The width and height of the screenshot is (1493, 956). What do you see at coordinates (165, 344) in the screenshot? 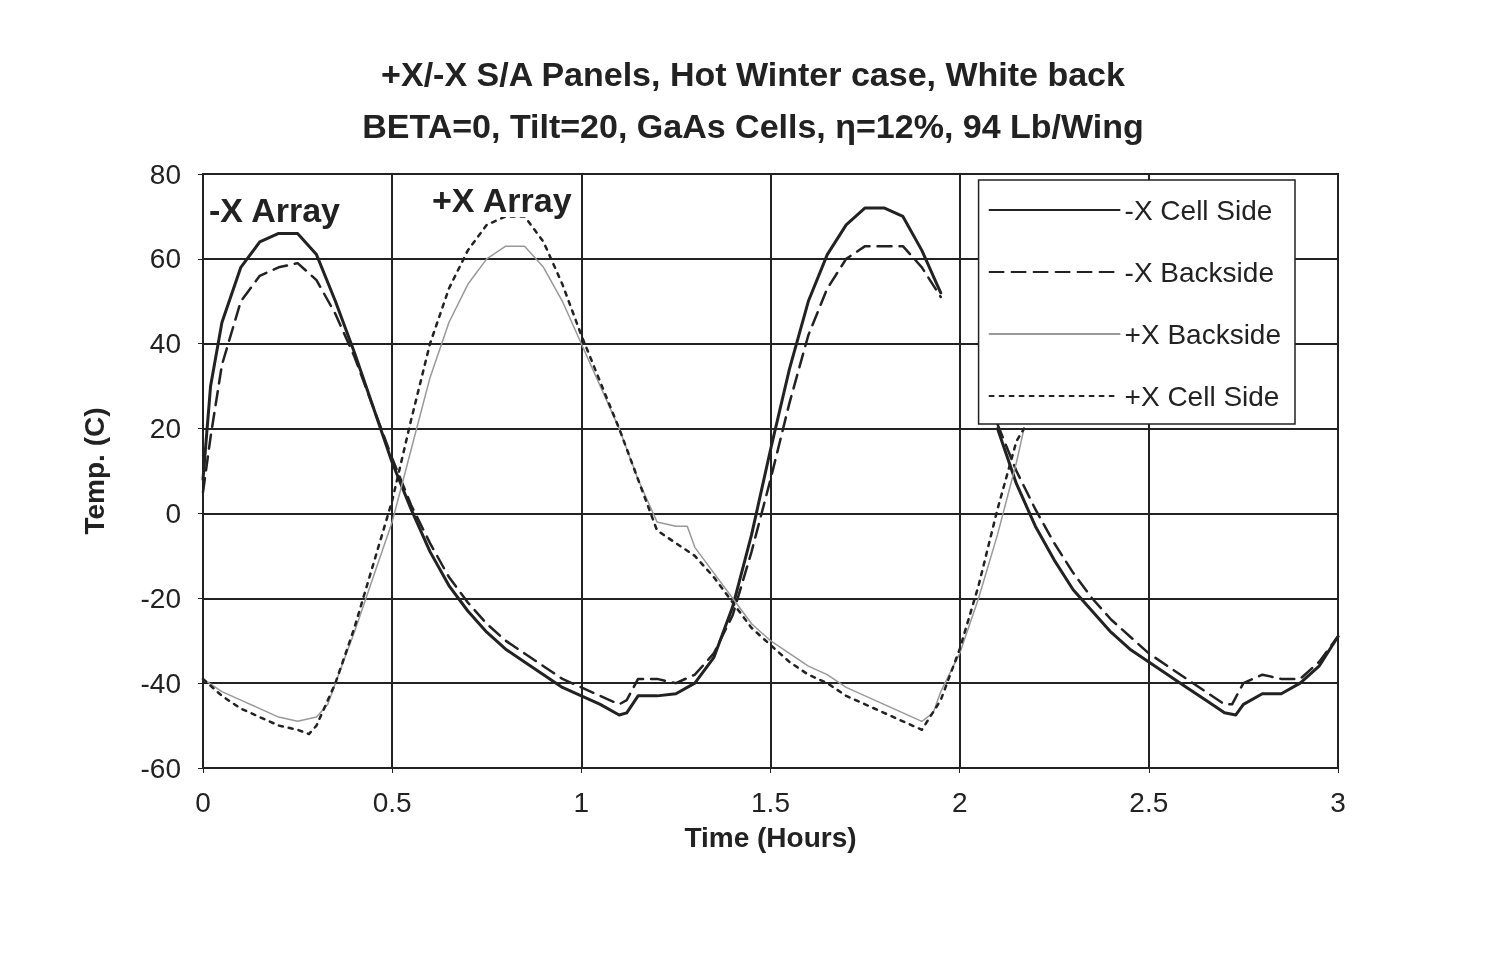
I see `y-tick-label: 40` at bounding box center [165, 344].